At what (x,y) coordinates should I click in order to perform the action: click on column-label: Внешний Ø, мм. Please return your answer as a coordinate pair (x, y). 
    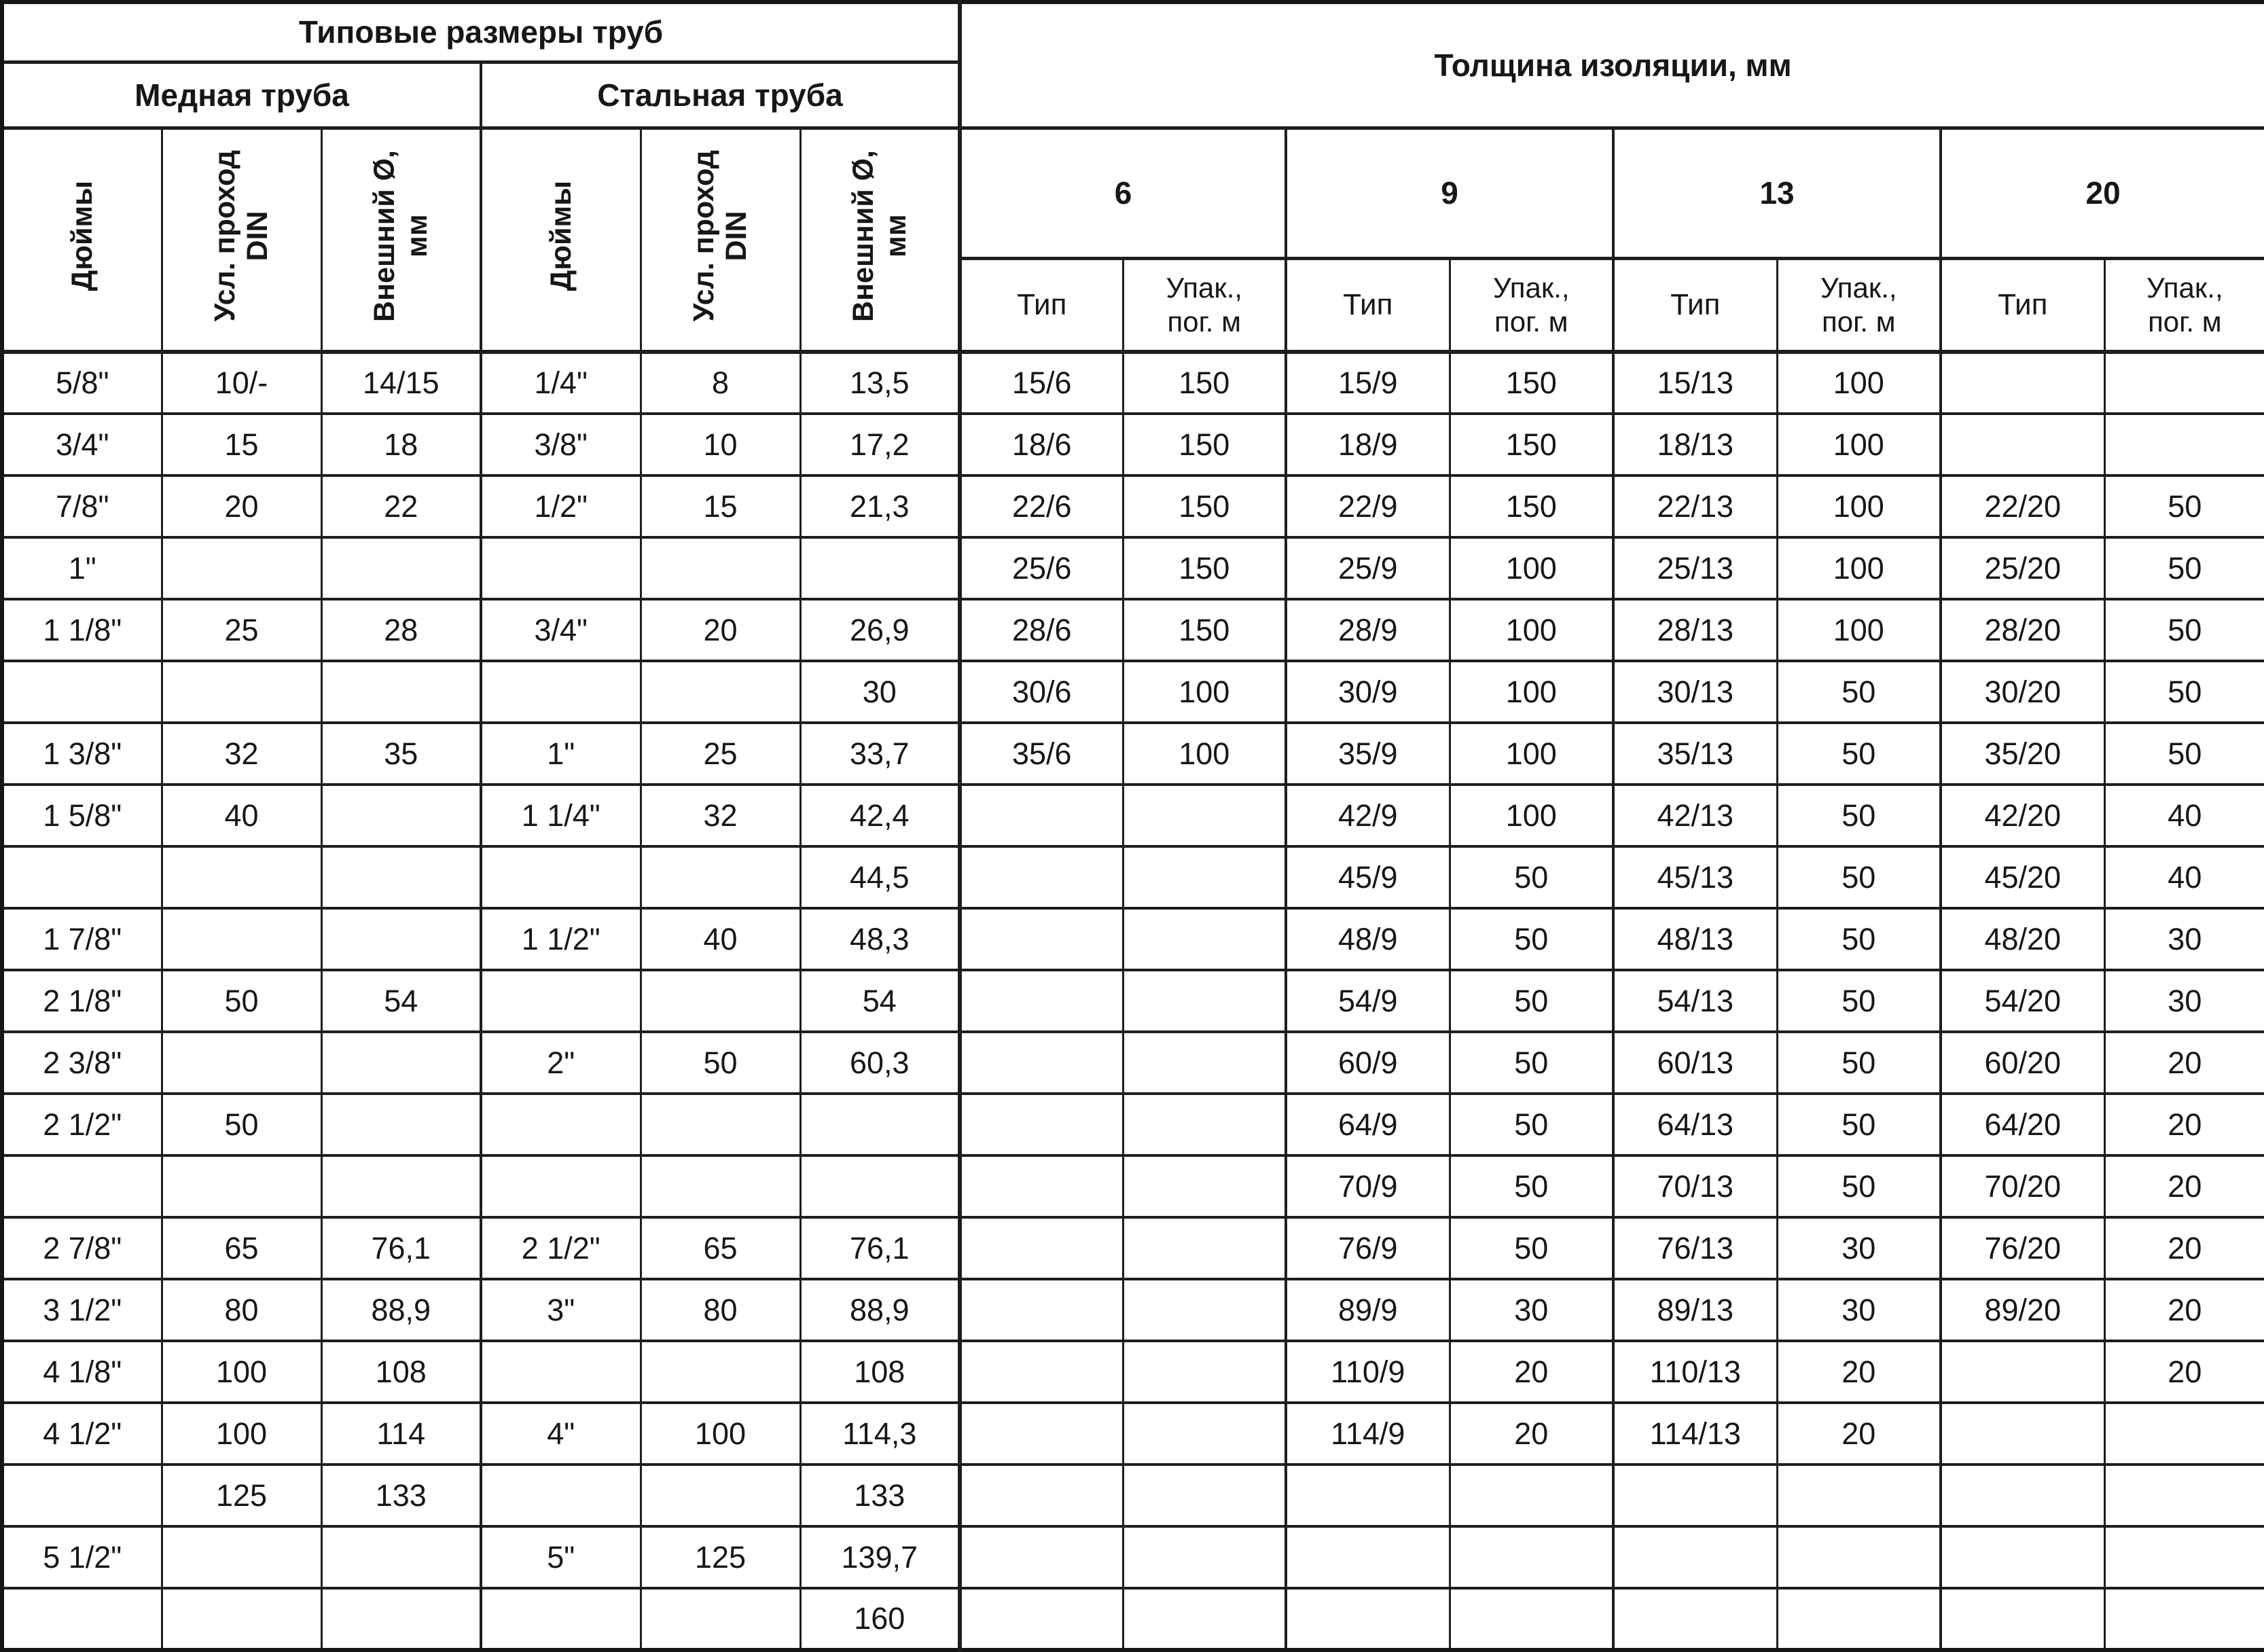
    Looking at the image, I should click on (879, 235).